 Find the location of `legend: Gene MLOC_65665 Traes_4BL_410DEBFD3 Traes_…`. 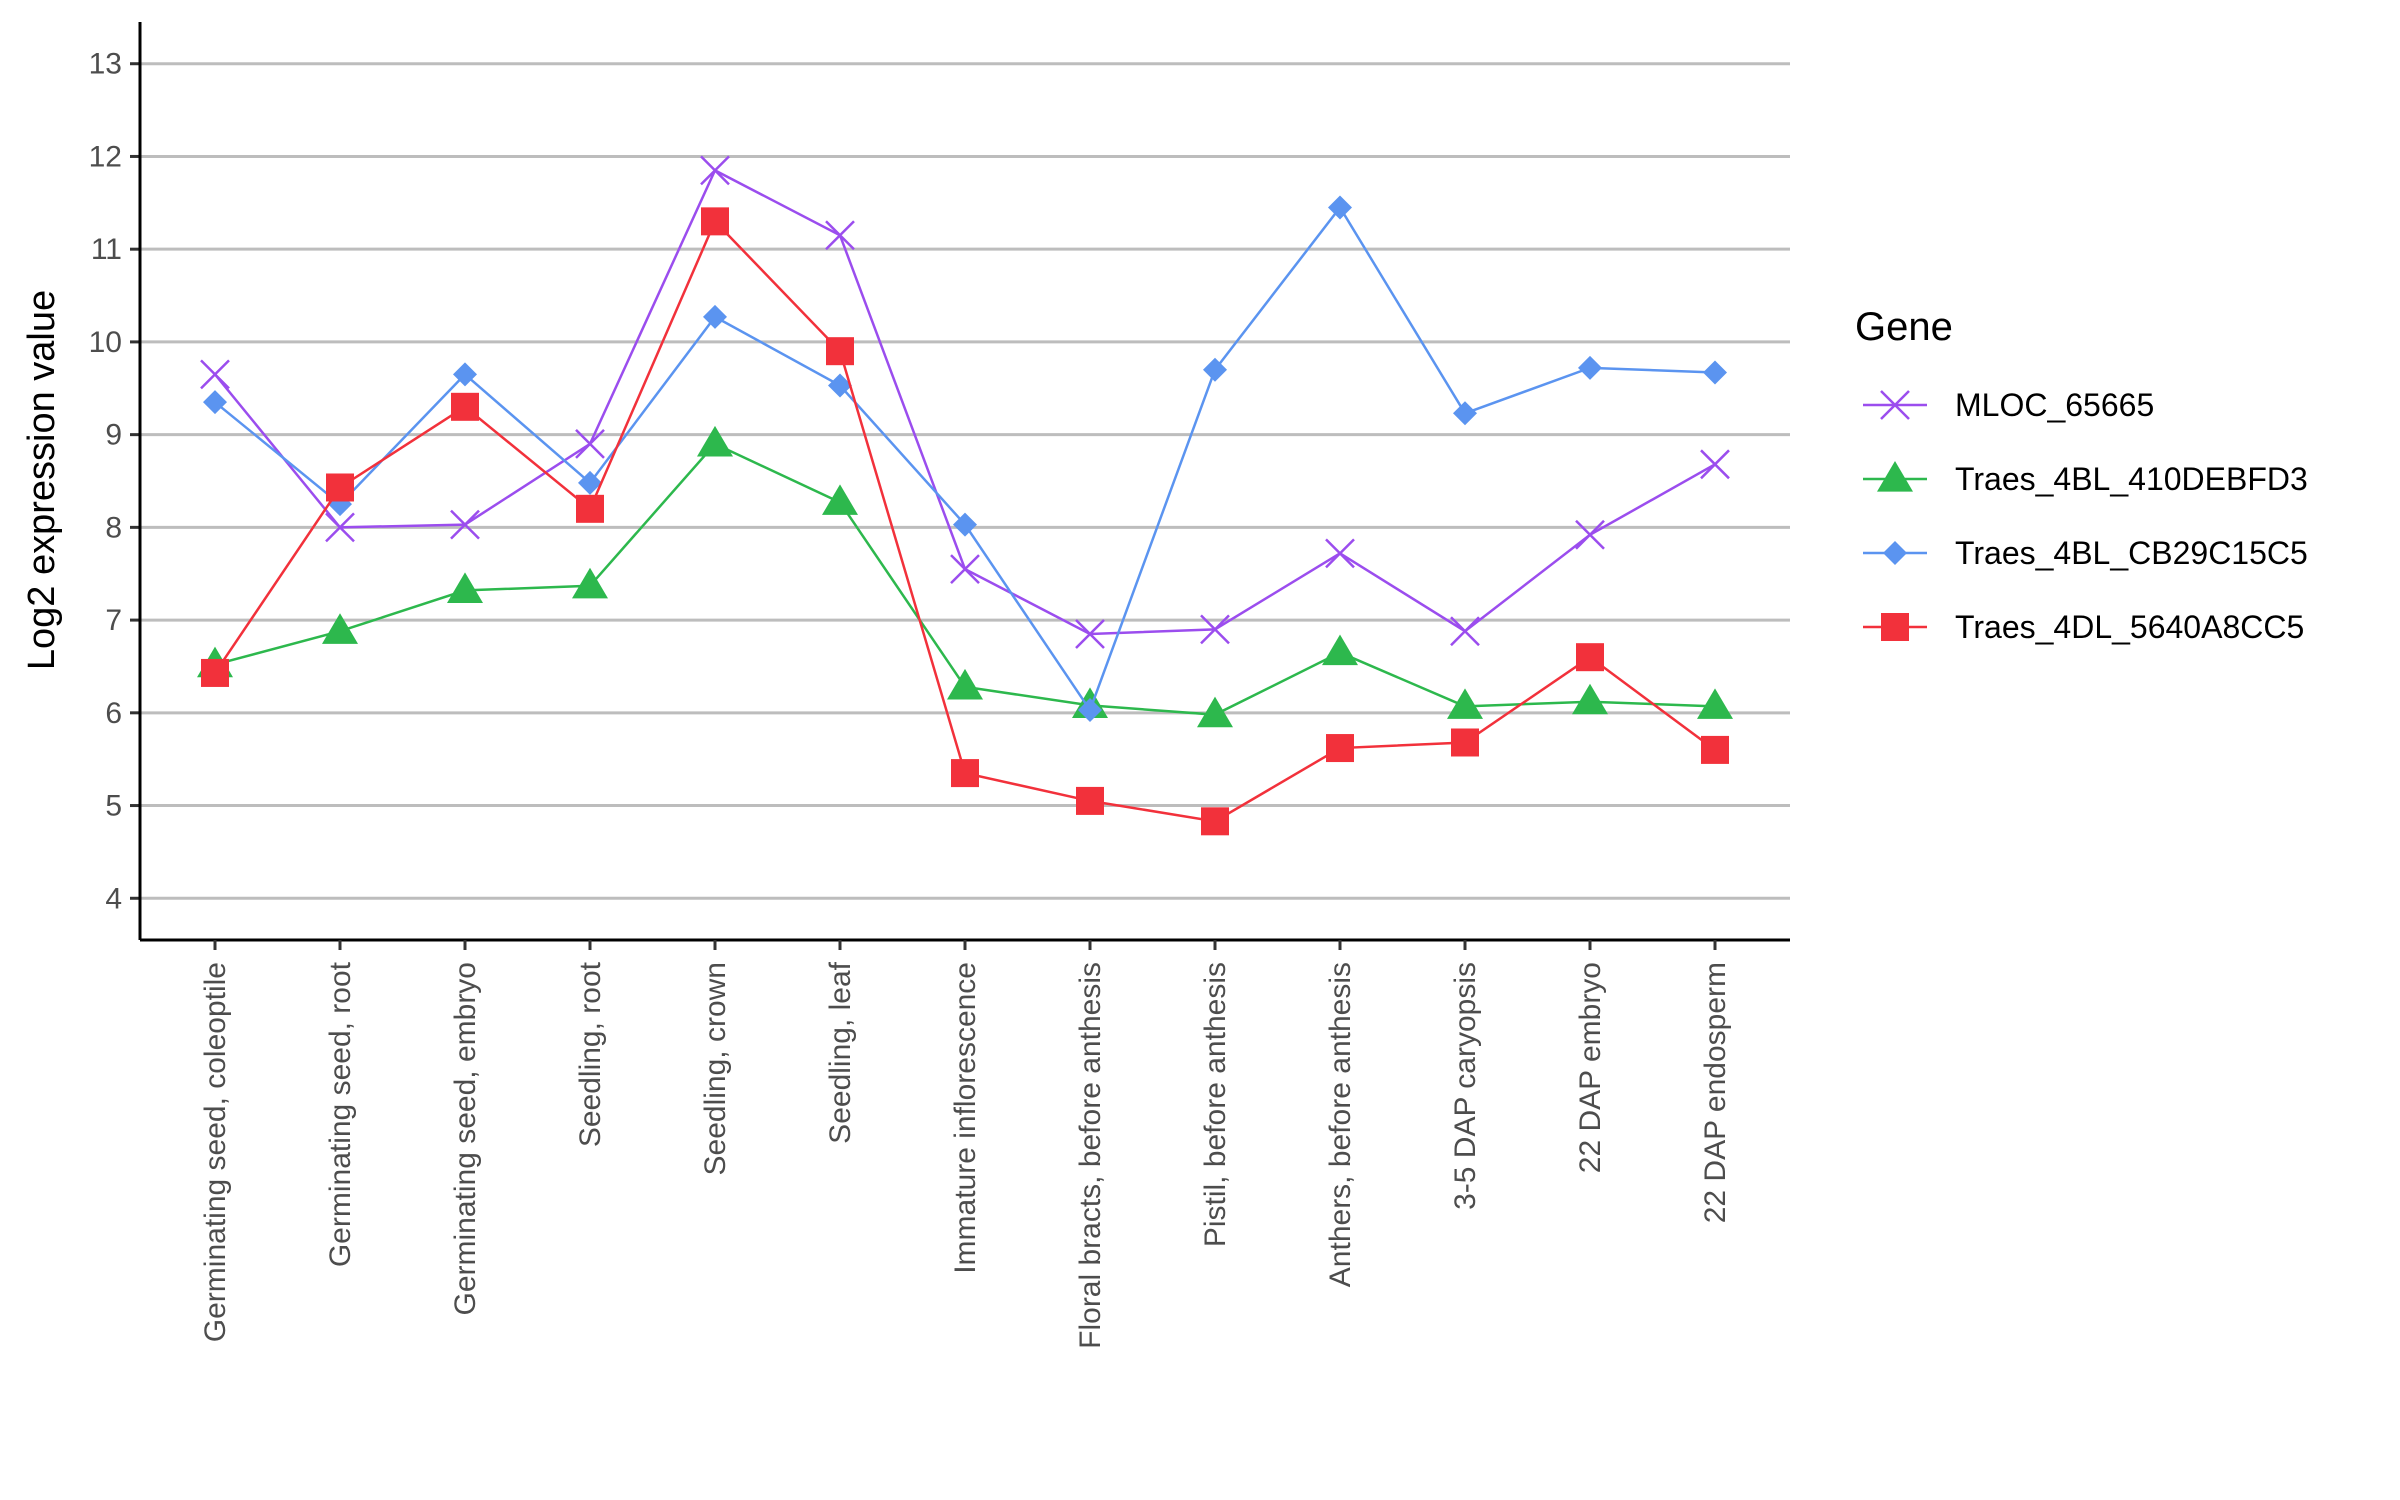

legend: Gene MLOC_65665 Traes_4BL_410DEBFD3 Traes_… is located at coordinates (2081, 475).